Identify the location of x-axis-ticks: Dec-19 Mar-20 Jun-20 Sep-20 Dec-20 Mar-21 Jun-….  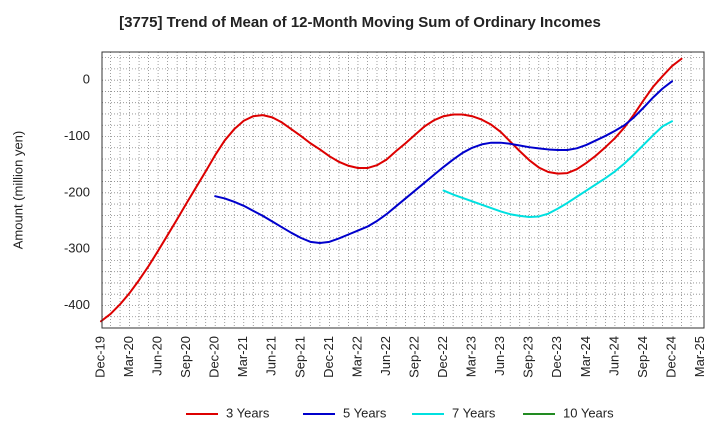
(399, 357).